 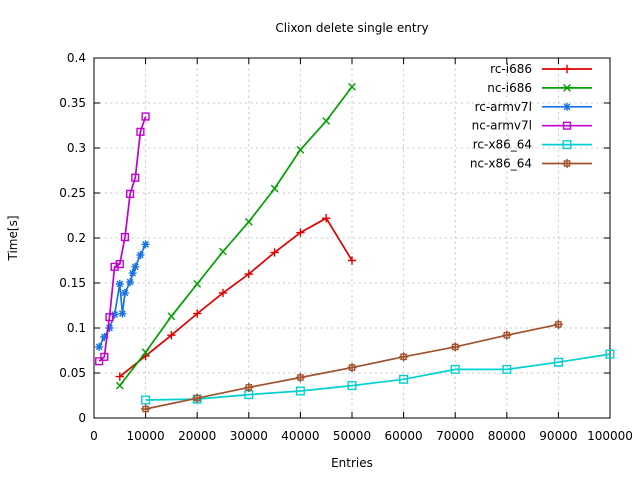 What do you see at coordinates (72, 373) in the screenshot?
I see `y-tick-label: 0.05` at bounding box center [72, 373].